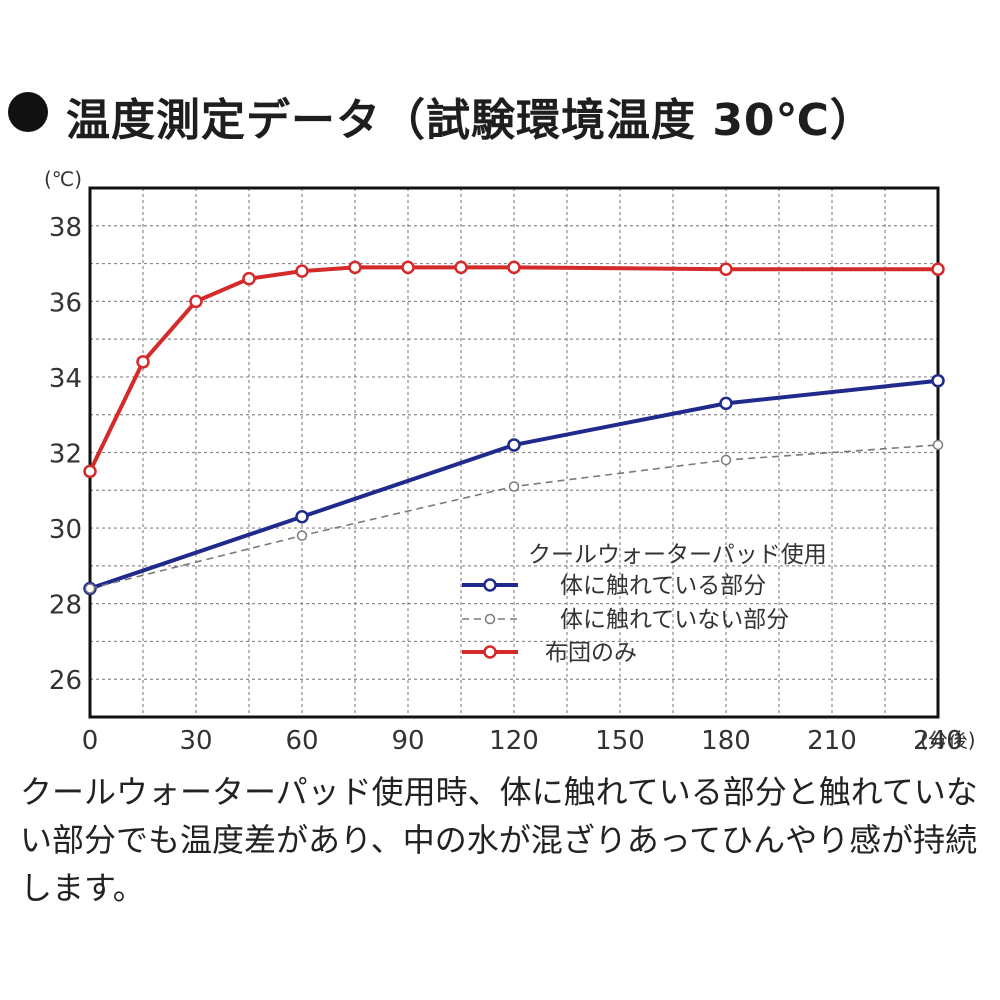 This screenshot has width=1000, height=1000. I want to click on legend-label: 体に触れている部分, so click(663, 586).